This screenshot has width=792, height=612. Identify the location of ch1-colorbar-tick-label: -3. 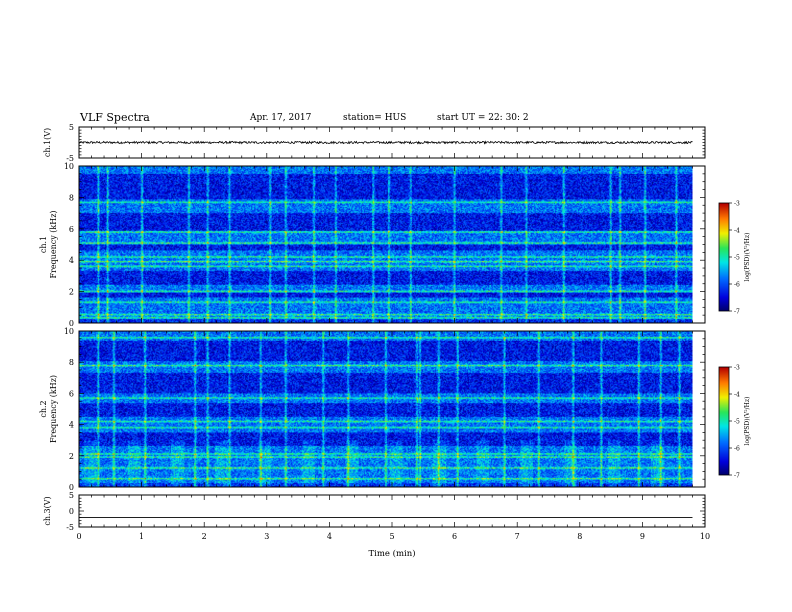
(737, 204).